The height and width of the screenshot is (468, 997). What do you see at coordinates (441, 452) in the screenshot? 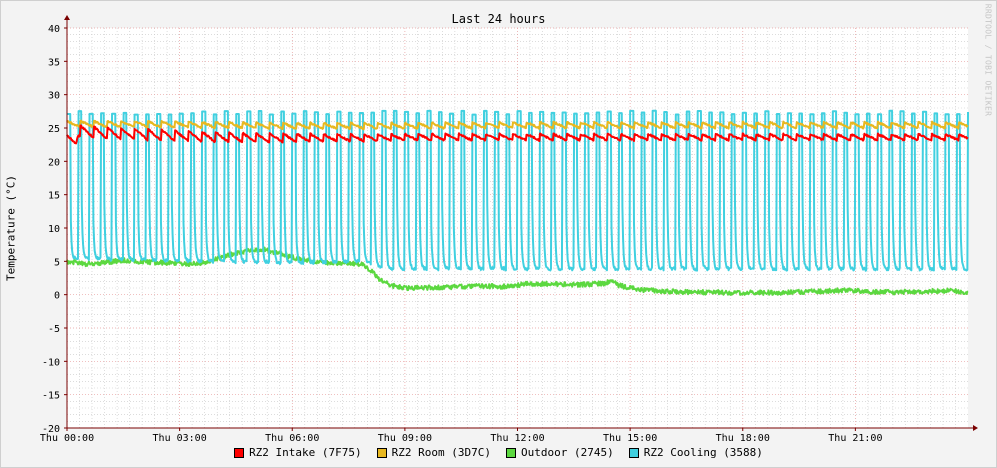
I see `legend-label-room: RZ2 Room (3D7C)` at bounding box center [441, 452].